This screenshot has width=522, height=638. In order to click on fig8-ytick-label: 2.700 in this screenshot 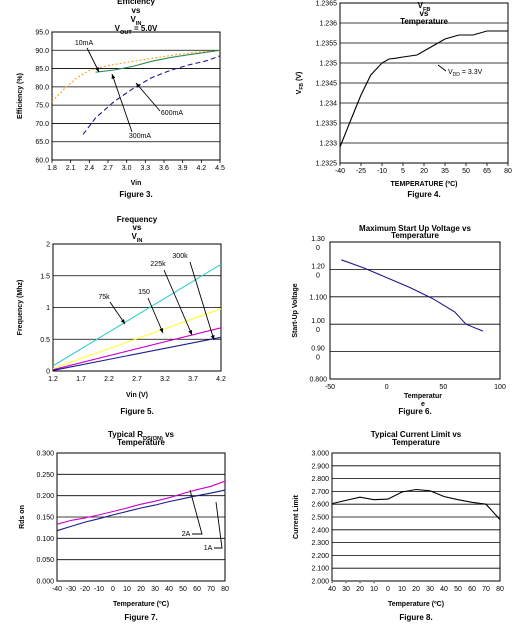, I will do `click(320, 492)`.